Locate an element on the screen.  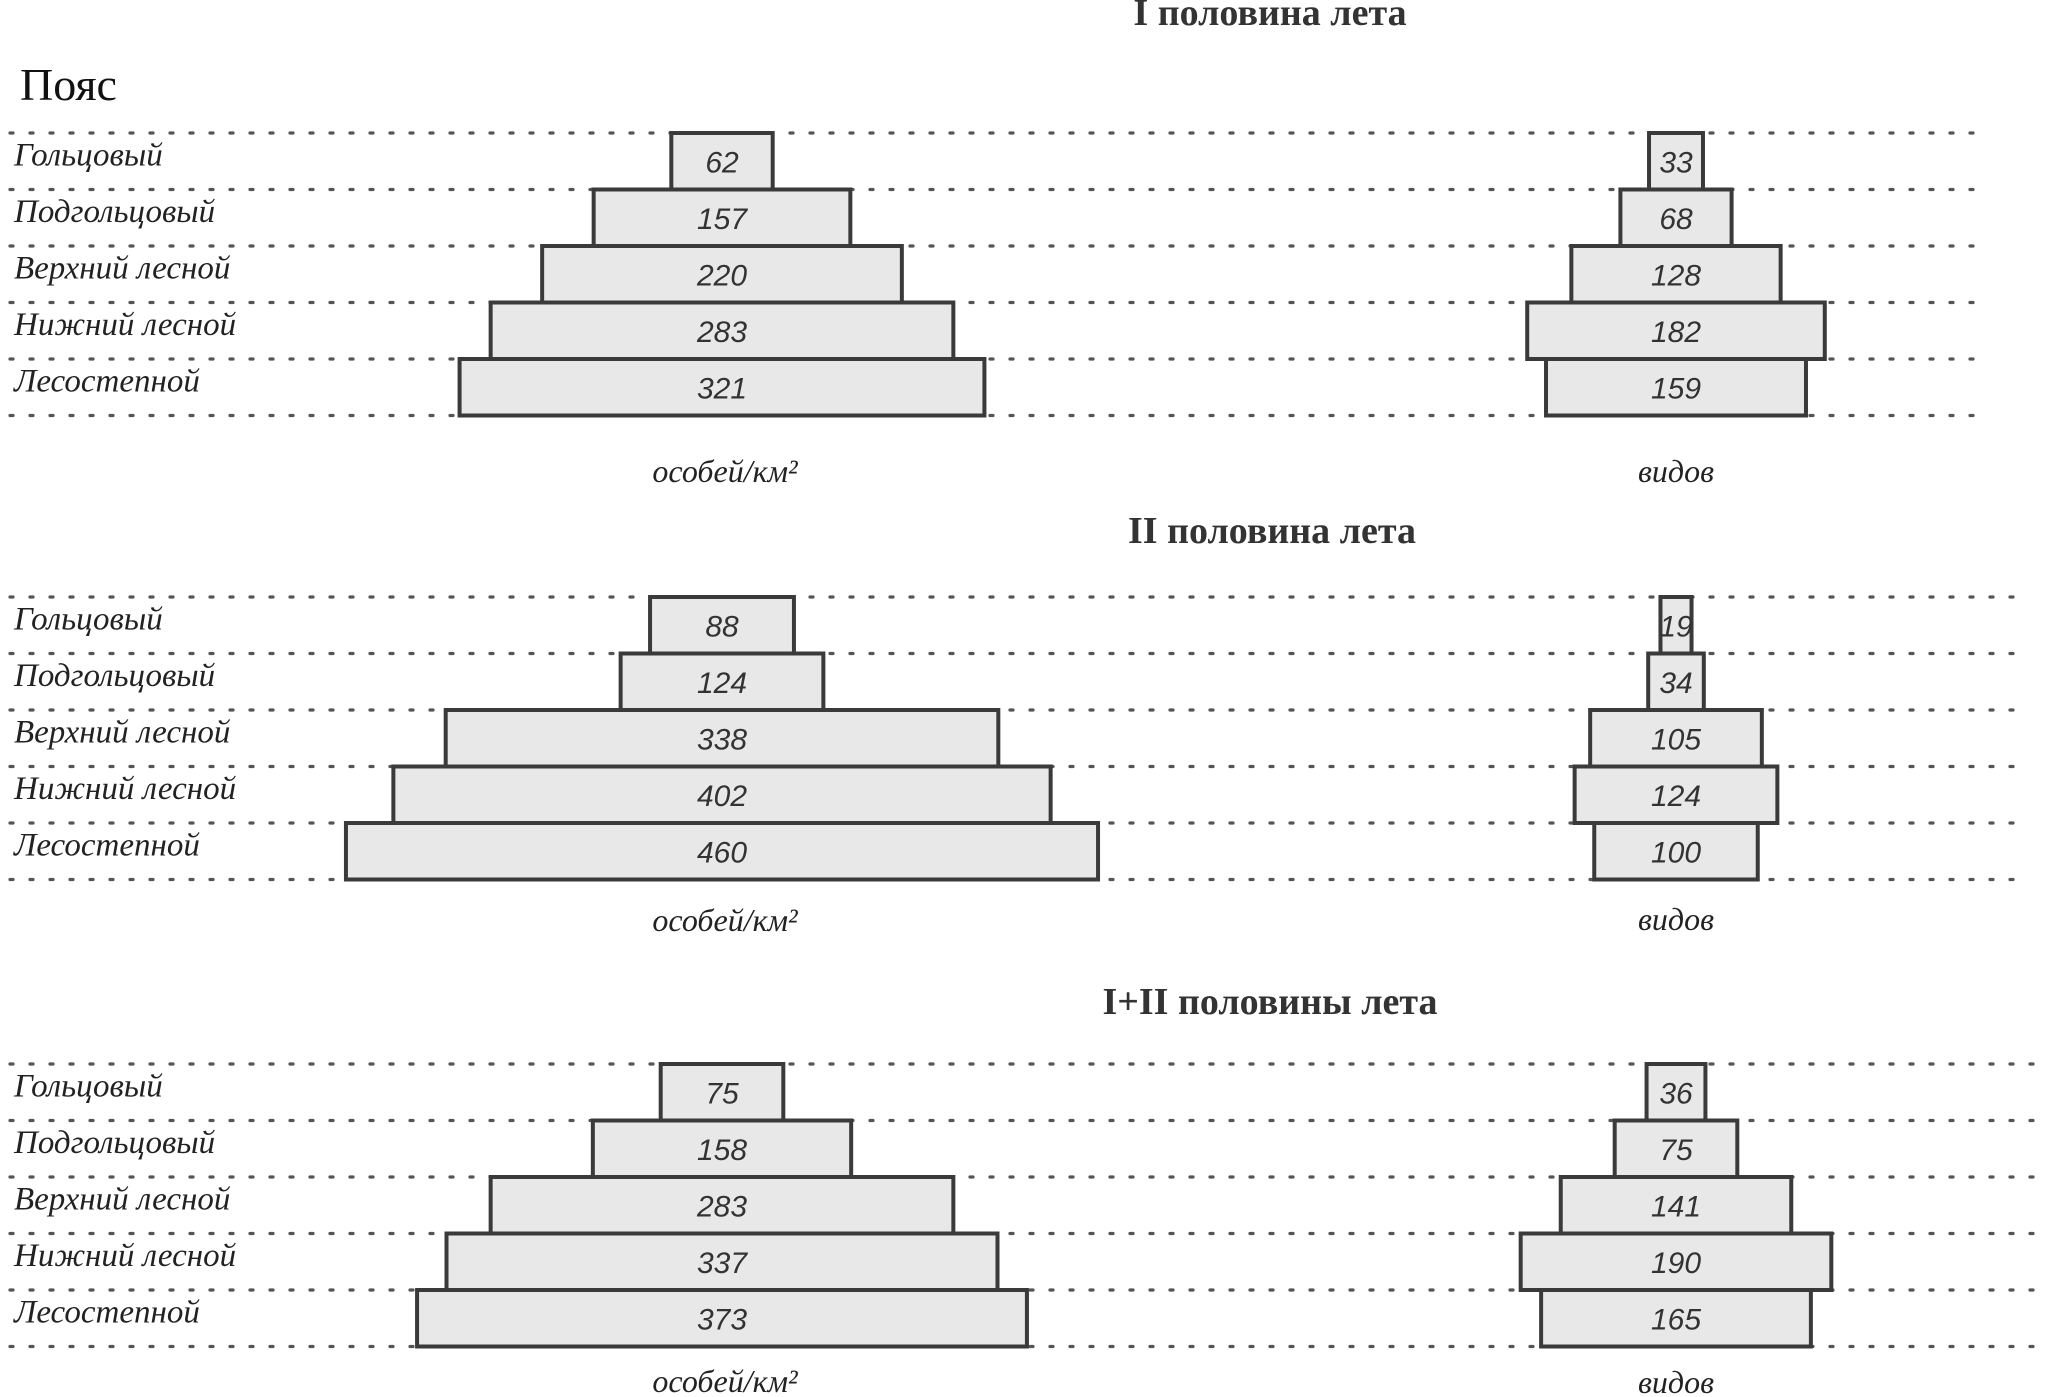
species-bar-value: 68 is located at coordinates (1676, 219).